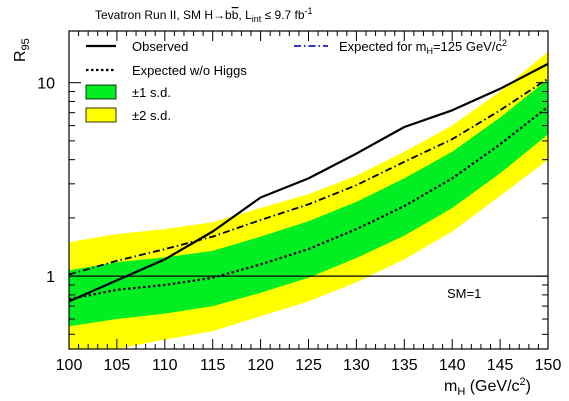 The image size is (569, 401). Describe the element at coordinates (69, 365) in the screenshot. I see `x-tick-label: 100` at that location.